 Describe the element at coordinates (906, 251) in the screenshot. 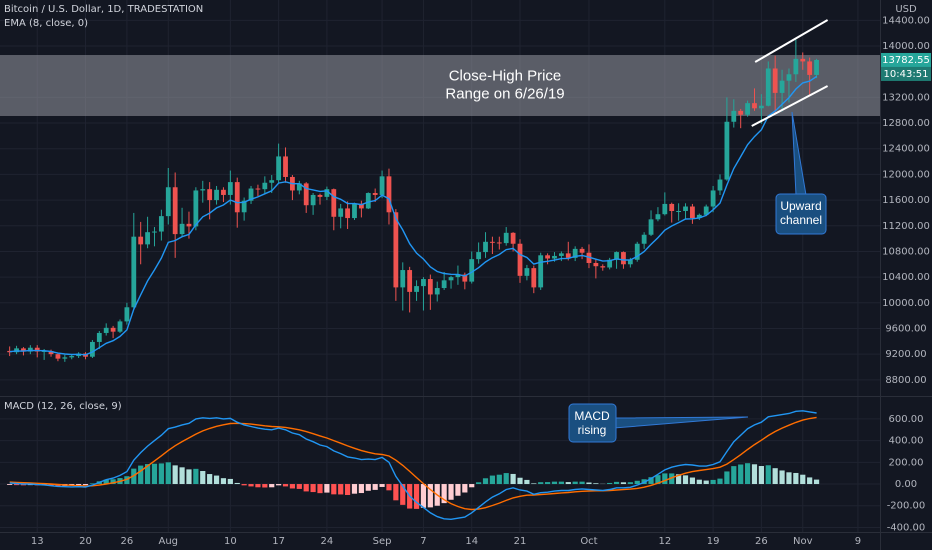

I see `y-tick-label: 10800.00` at that location.